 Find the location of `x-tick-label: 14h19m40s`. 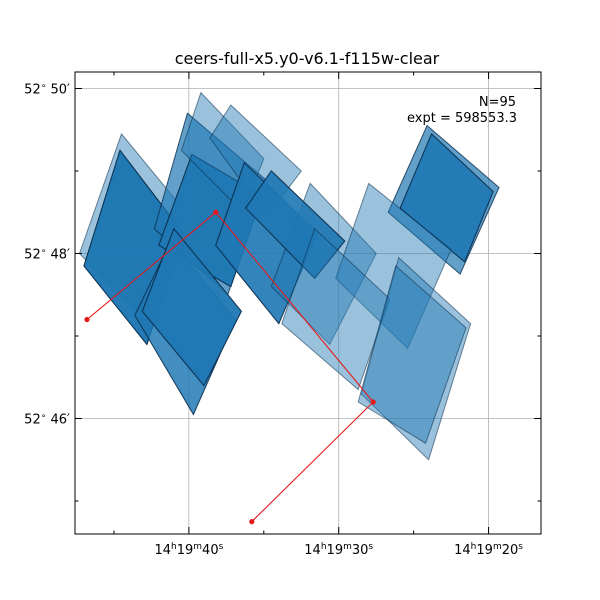

x-tick-label: 14h19m40s is located at coordinates (188, 550).